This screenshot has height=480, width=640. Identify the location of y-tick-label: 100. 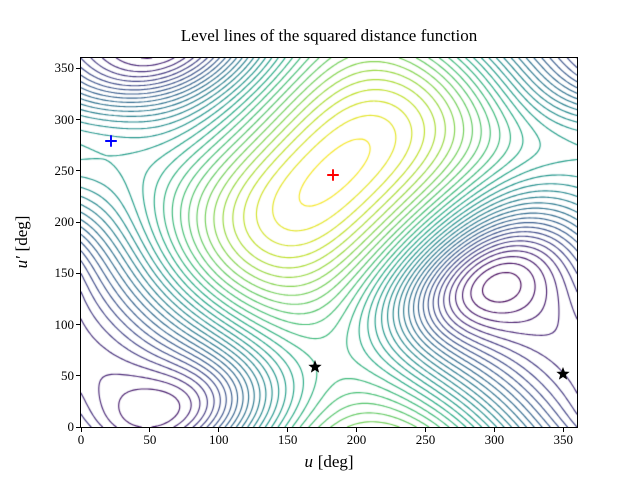
(64, 324).